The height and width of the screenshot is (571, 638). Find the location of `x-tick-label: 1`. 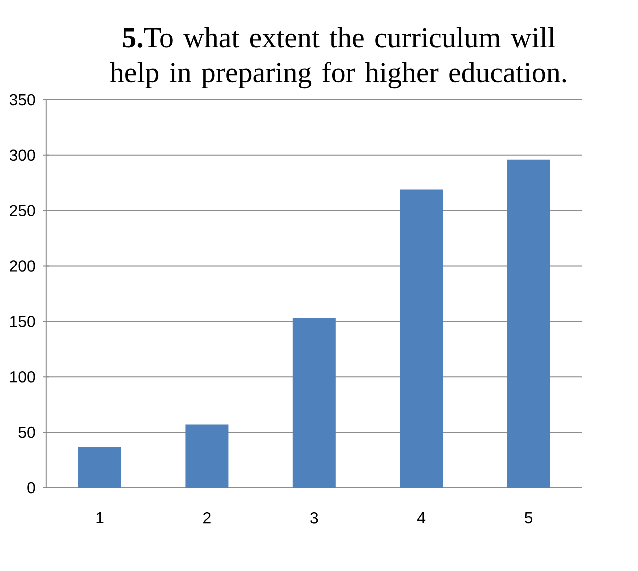

x-tick-label: 1 is located at coordinates (100, 518).